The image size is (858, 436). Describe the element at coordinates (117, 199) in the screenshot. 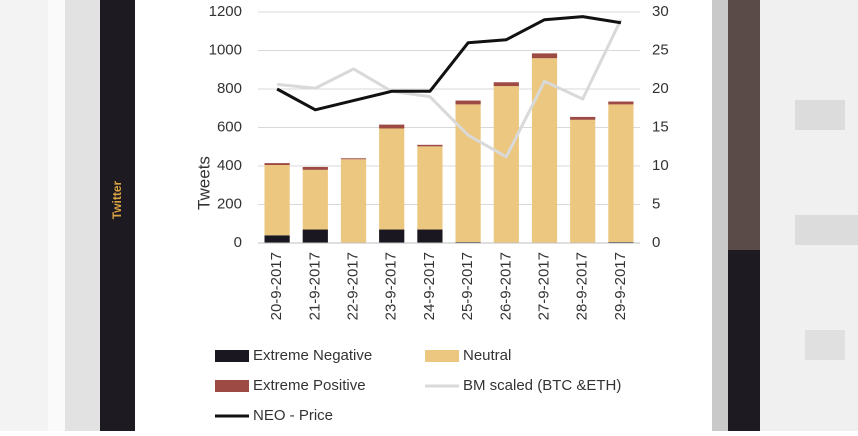

I see `sidebar-label: Twitter` at that location.